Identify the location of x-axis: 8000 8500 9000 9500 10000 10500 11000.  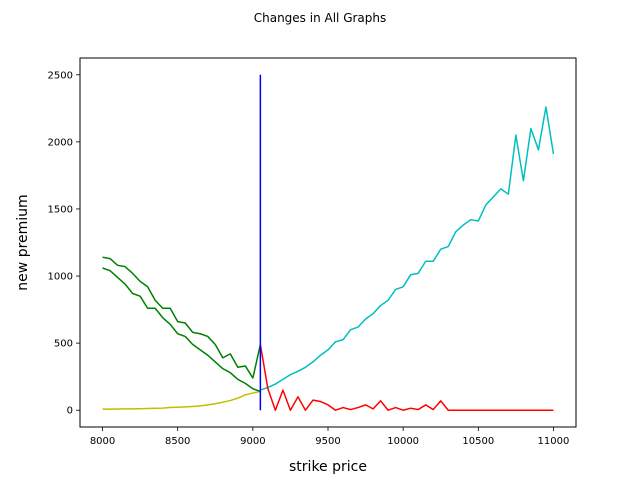
(330, 437).